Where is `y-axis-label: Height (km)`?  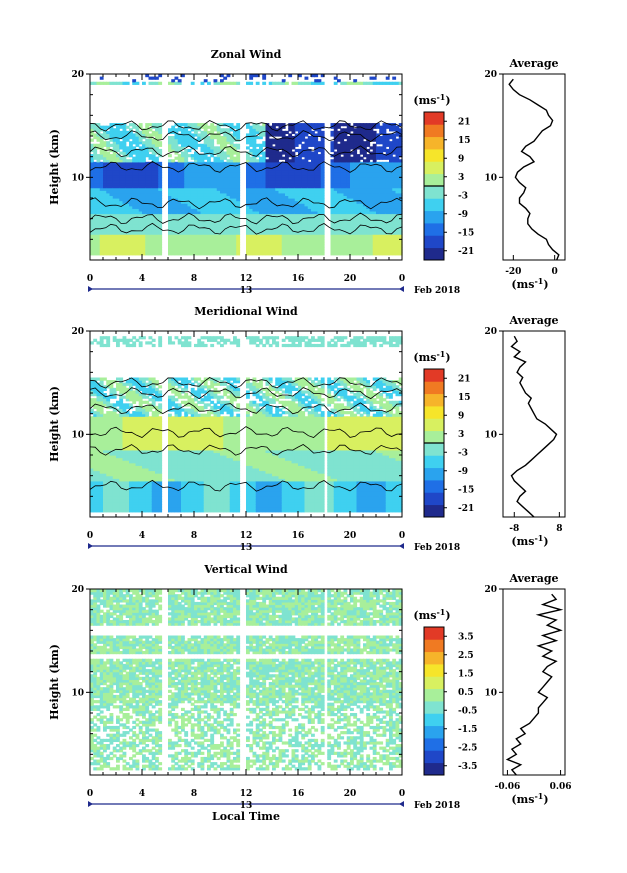
y-axis-label: Height (km) is located at coordinates (54, 167).